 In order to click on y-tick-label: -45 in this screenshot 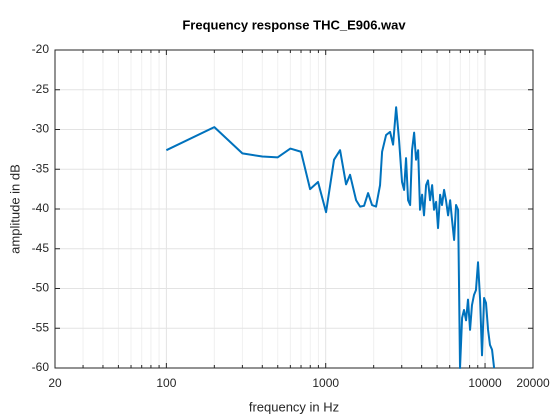, I will do `click(41, 248)`.